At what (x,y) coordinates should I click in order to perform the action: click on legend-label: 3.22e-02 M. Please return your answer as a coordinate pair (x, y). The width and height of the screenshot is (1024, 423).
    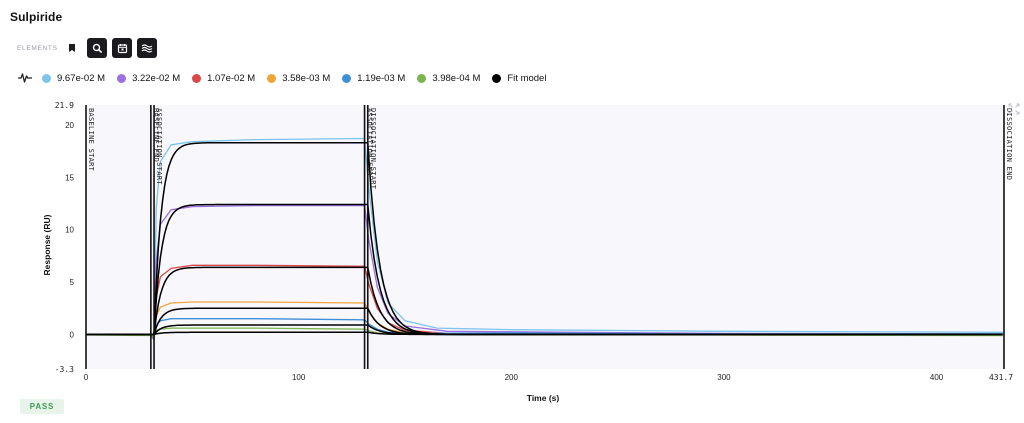
    Looking at the image, I should click on (156, 78).